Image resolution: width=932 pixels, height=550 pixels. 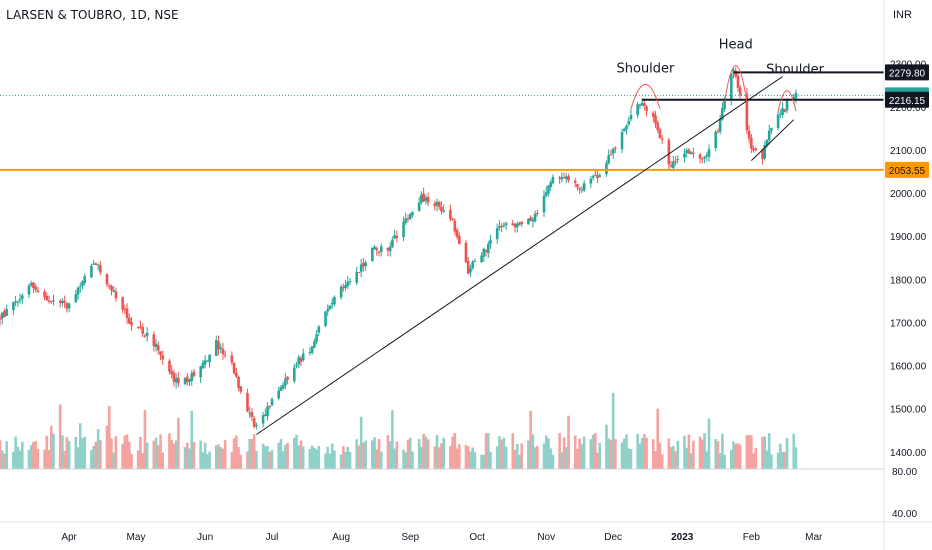 I want to click on price-axis-currency: INR, so click(x=902, y=15).